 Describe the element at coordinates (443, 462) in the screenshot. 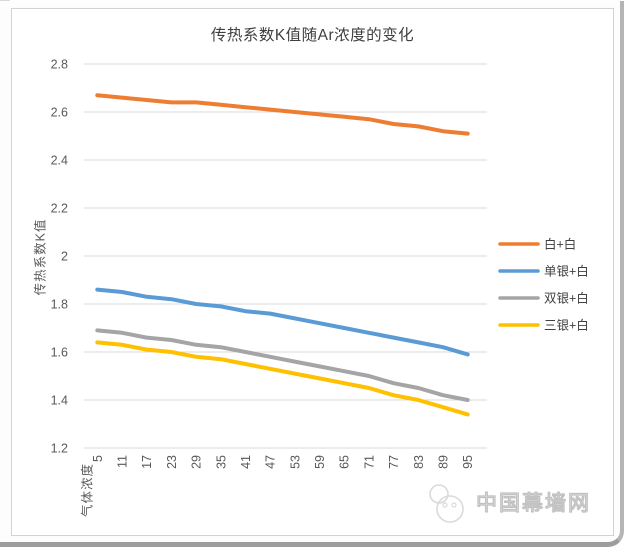

I see `x-tick-label: 89` at that location.